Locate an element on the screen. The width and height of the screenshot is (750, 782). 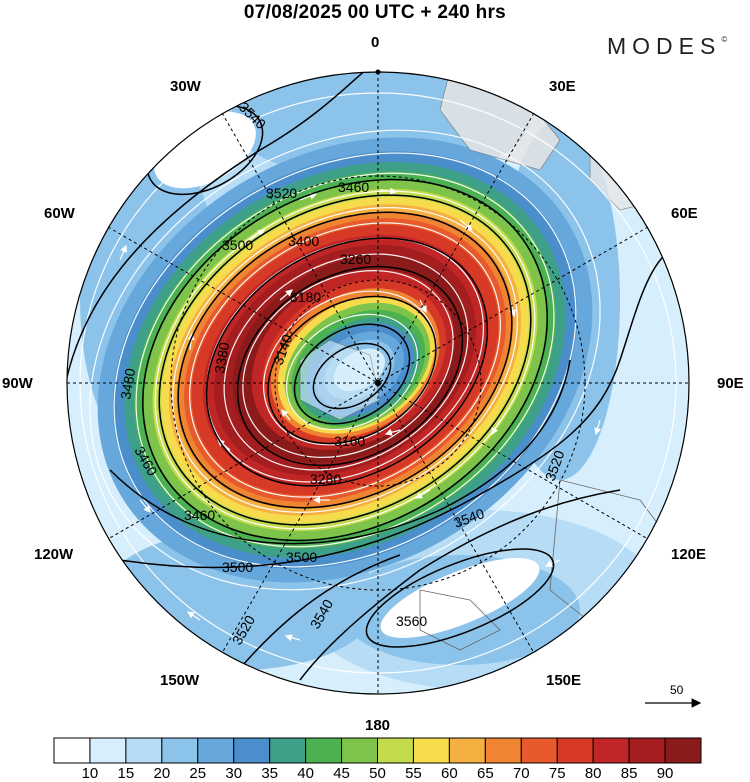
contour-label: 3180 is located at coordinates (305, 297).